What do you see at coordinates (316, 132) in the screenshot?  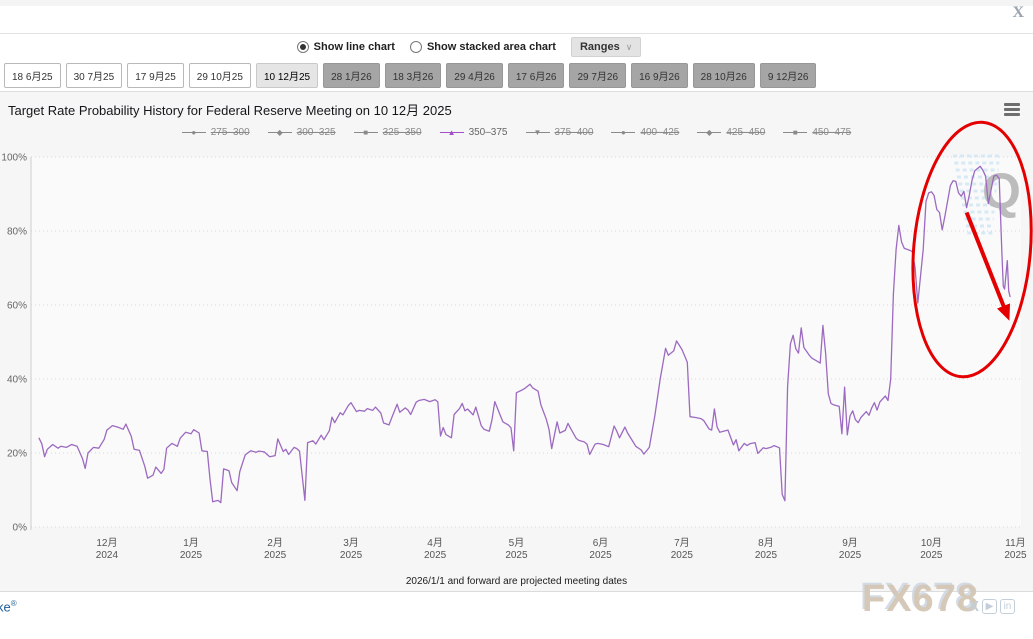 I see `legend-label: 300–325` at bounding box center [316, 132].